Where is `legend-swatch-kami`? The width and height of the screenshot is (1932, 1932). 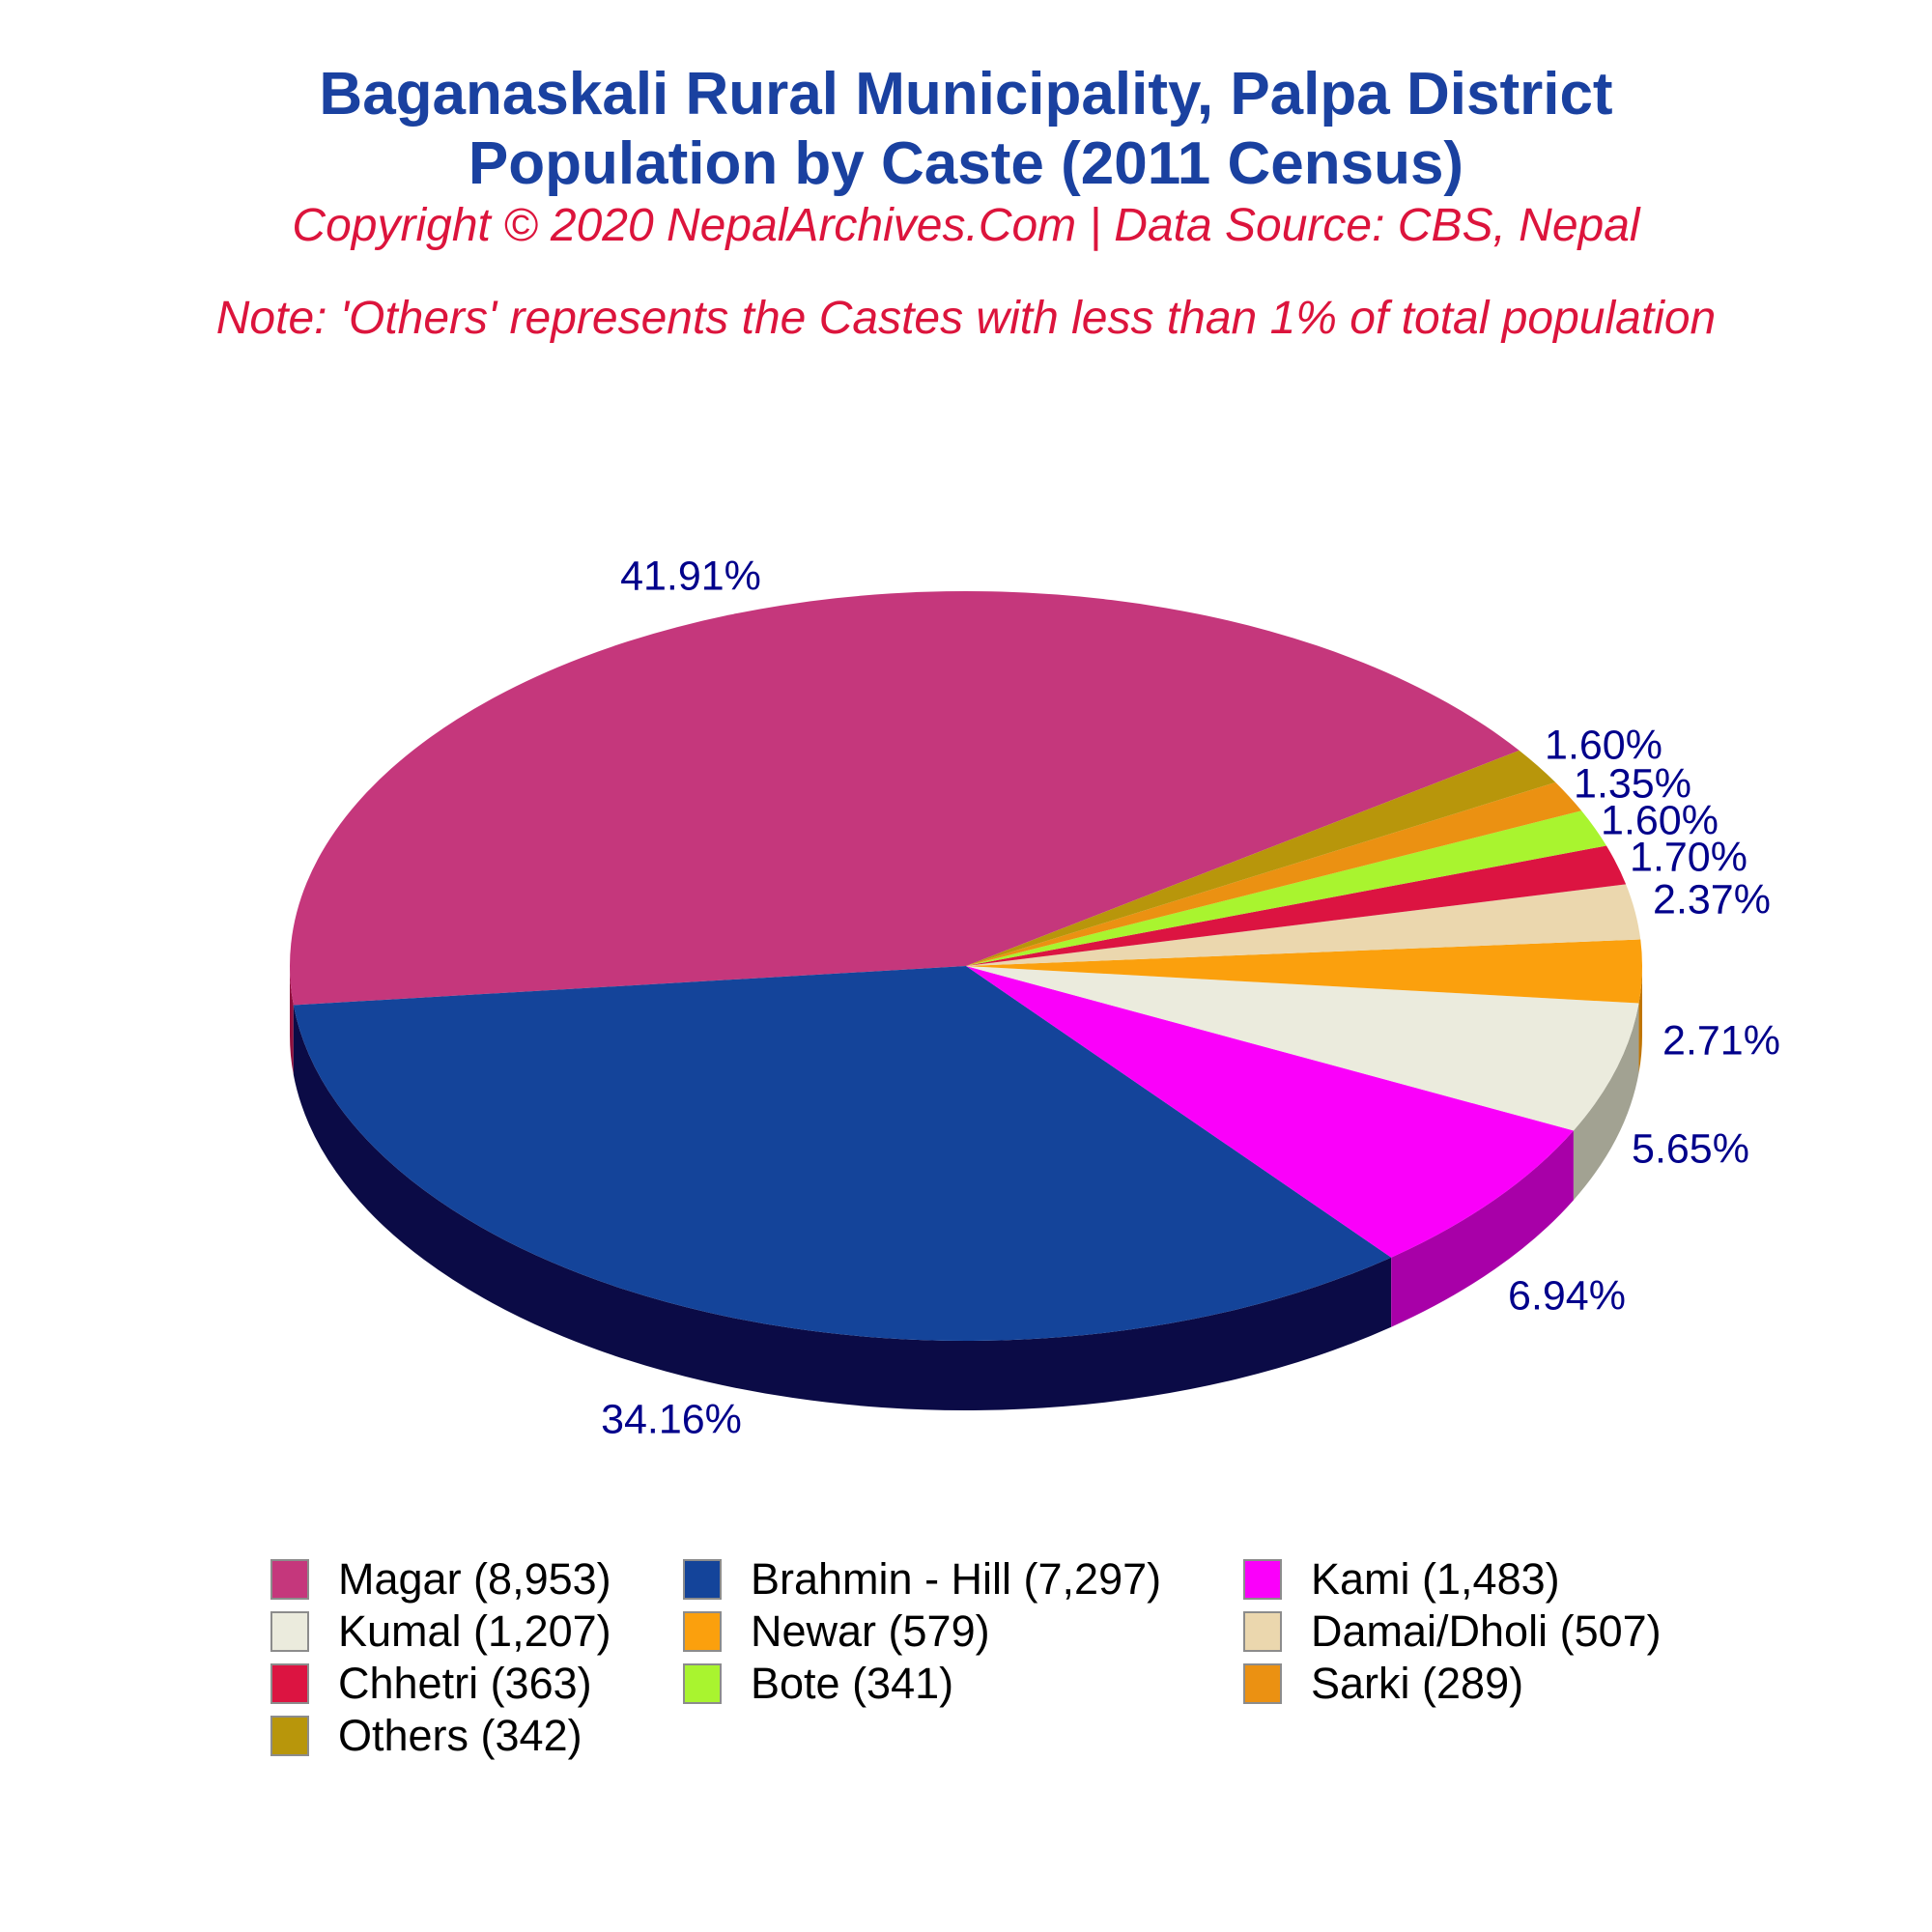
legend-swatch-kami is located at coordinates (1262, 1579).